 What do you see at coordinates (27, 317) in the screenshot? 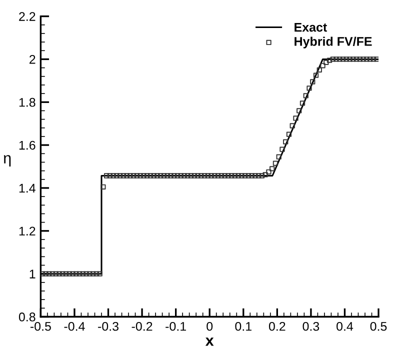
I see `y-tick-label: 0.8` at bounding box center [27, 317].